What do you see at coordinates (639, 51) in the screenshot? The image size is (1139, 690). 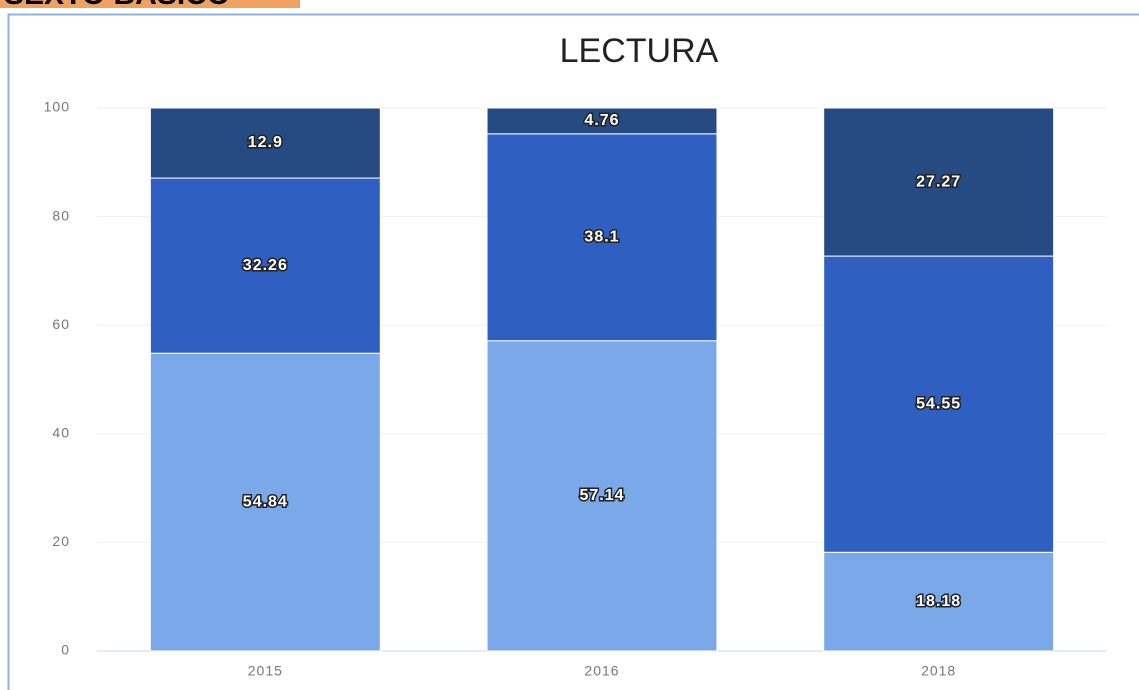 I see `chart-title: LECTURA` at bounding box center [639, 51].